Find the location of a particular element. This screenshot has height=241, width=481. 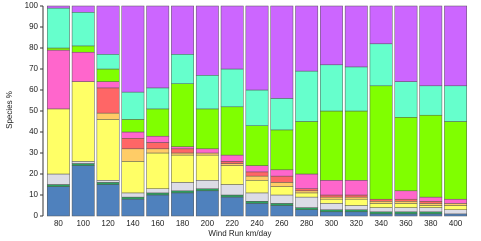

x-tick-label: 180 is located at coordinates (183, 223).